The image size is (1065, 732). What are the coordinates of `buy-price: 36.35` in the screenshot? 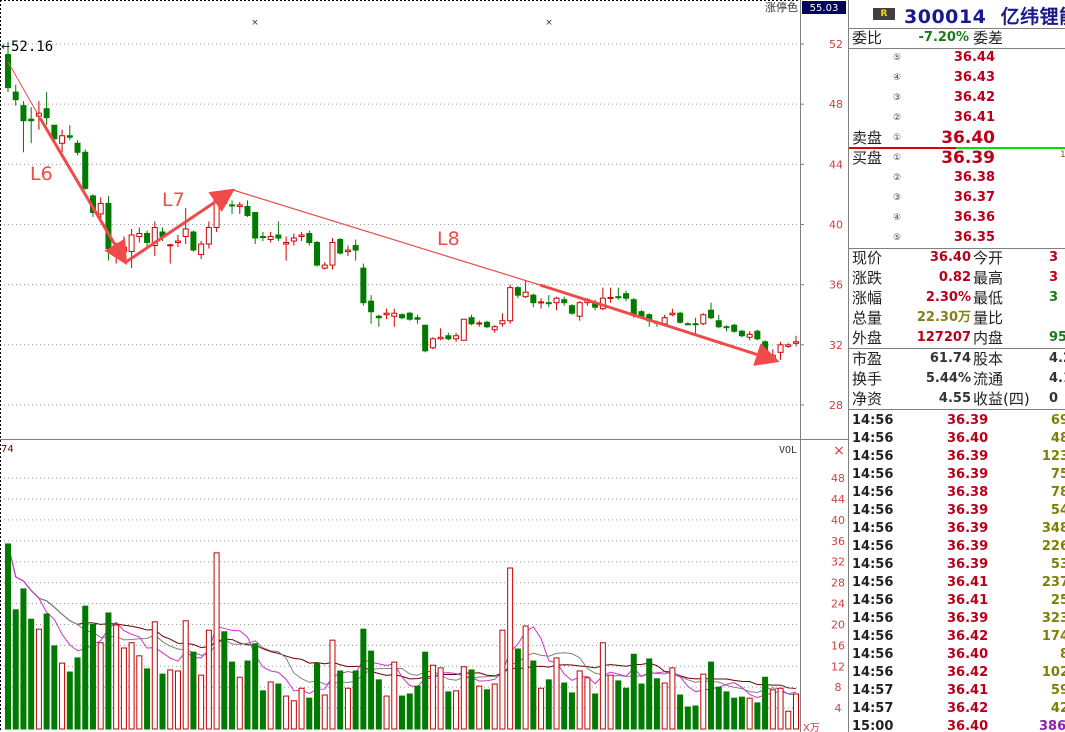 It's located at (974, 237).